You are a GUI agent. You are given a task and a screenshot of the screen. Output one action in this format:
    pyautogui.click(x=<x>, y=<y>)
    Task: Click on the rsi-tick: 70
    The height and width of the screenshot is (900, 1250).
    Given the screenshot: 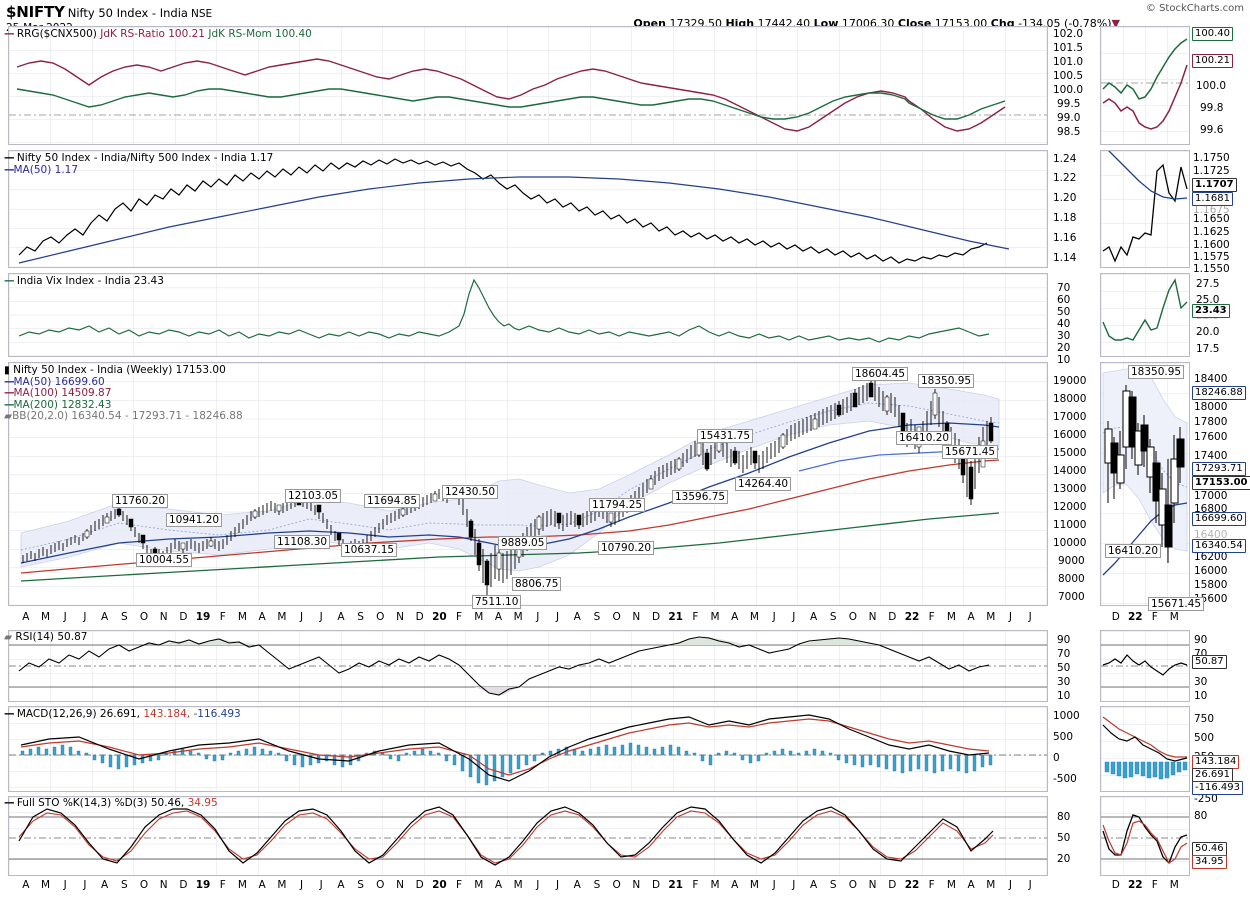 What is the action you would take?
    pyautogui.click(x=1064, y=654)
    